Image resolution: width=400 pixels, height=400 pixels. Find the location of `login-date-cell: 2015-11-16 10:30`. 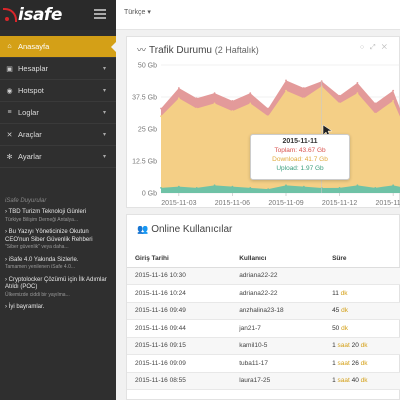

login-date-cell: 2015-11-16 10:30 is located at coordinates (179, 276).